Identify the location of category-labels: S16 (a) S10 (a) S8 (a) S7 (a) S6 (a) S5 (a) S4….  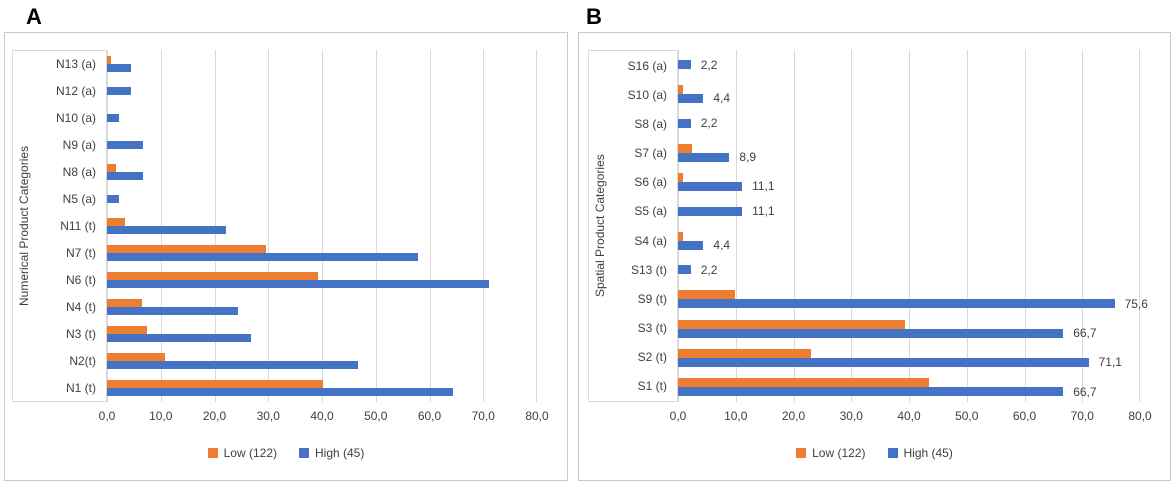
(641, 226).